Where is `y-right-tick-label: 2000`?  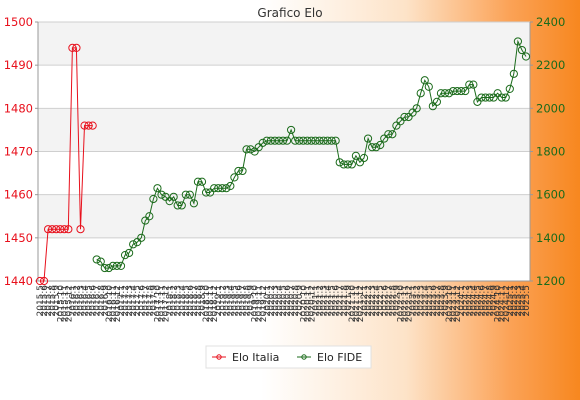 y-right-tick-label: 2000 is located at coordinates (550, 108).